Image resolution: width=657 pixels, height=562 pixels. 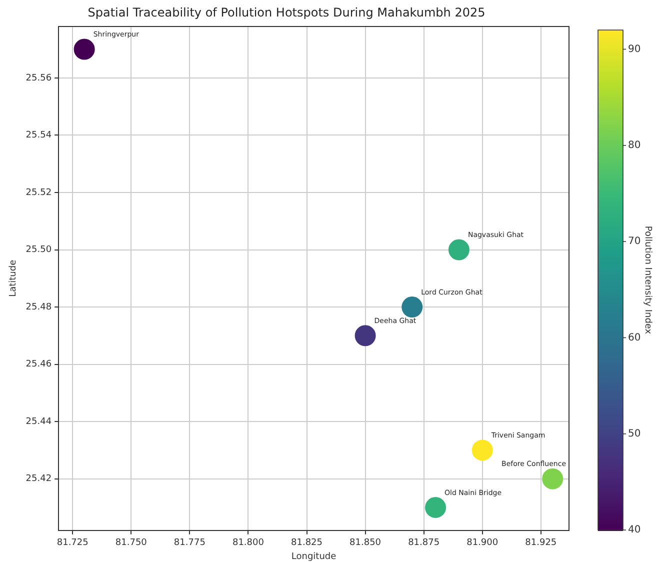 What do you see at coordinates (541, 543) in the screenshot?
I see `x-tick-label: 81.925` at bounding box center [541, 543].